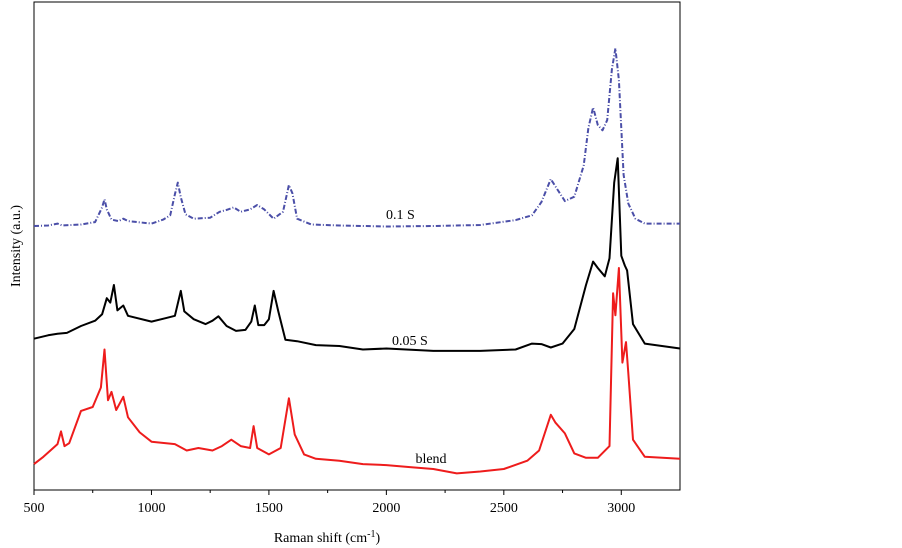 The height and width of the screenshot is (548, 902). Describe the element at coordinates (430, 459) in the screenshot. I see `series-label-blend: blend` at that location.